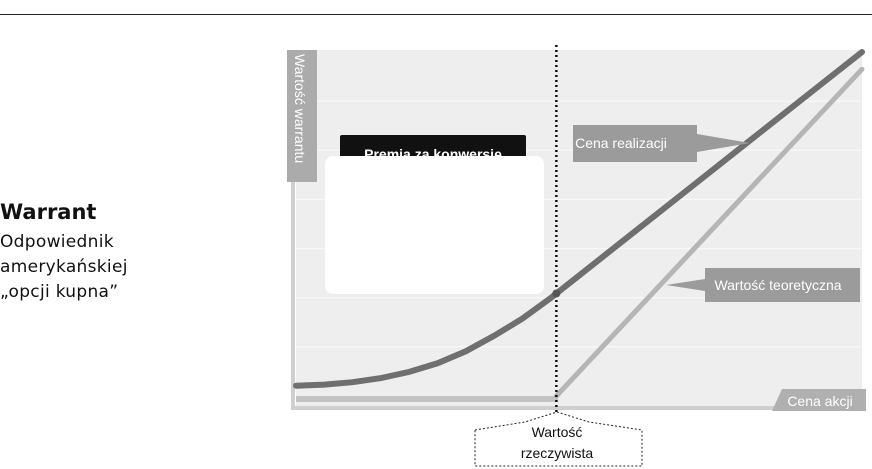 This screenshot has width=872, height=469. I want to click on sidebar-line-1: Odpowiednik, so click(57, 242).